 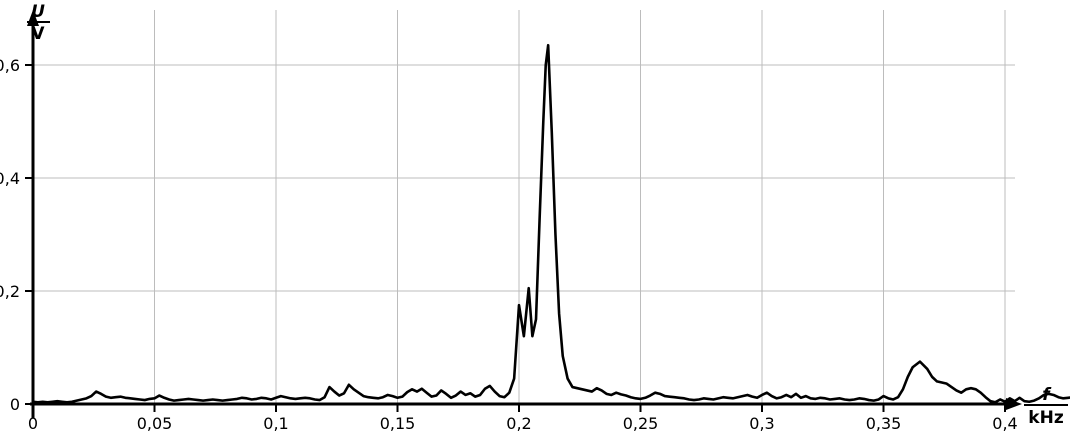 What do you see at coordinates (33, 422) in the screenshot?
I see `tick-label-x: 0` at bounding box center [33, 422].